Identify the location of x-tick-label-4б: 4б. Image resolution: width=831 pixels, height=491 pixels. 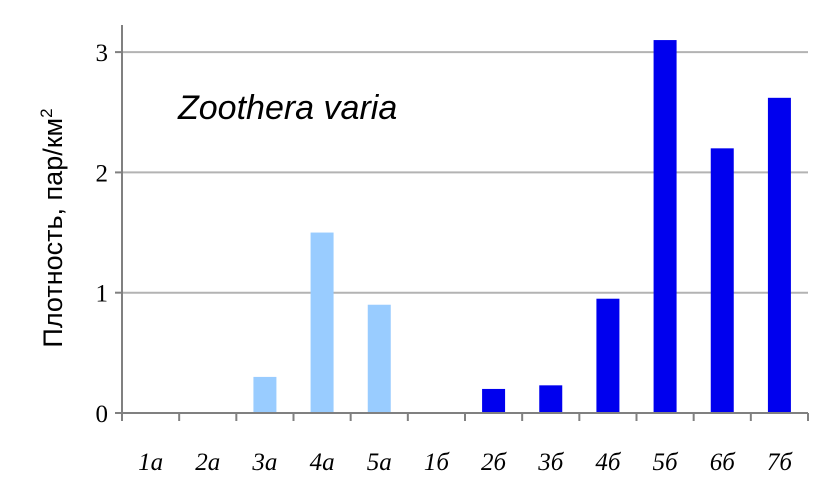
(608, 462).